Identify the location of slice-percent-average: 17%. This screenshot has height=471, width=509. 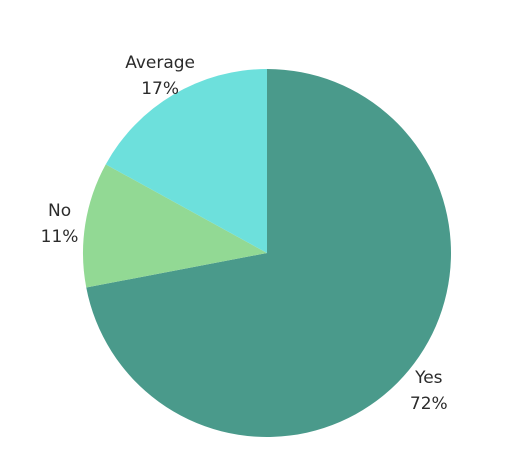
(160, 89).